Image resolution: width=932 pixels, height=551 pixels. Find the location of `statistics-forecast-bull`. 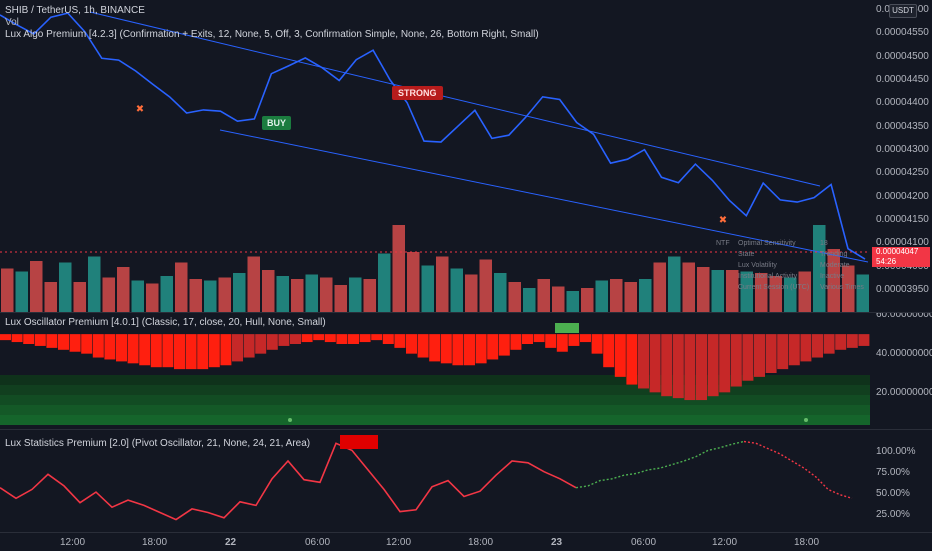

statistics-forecast-bull is located at coordinates (660, 464).